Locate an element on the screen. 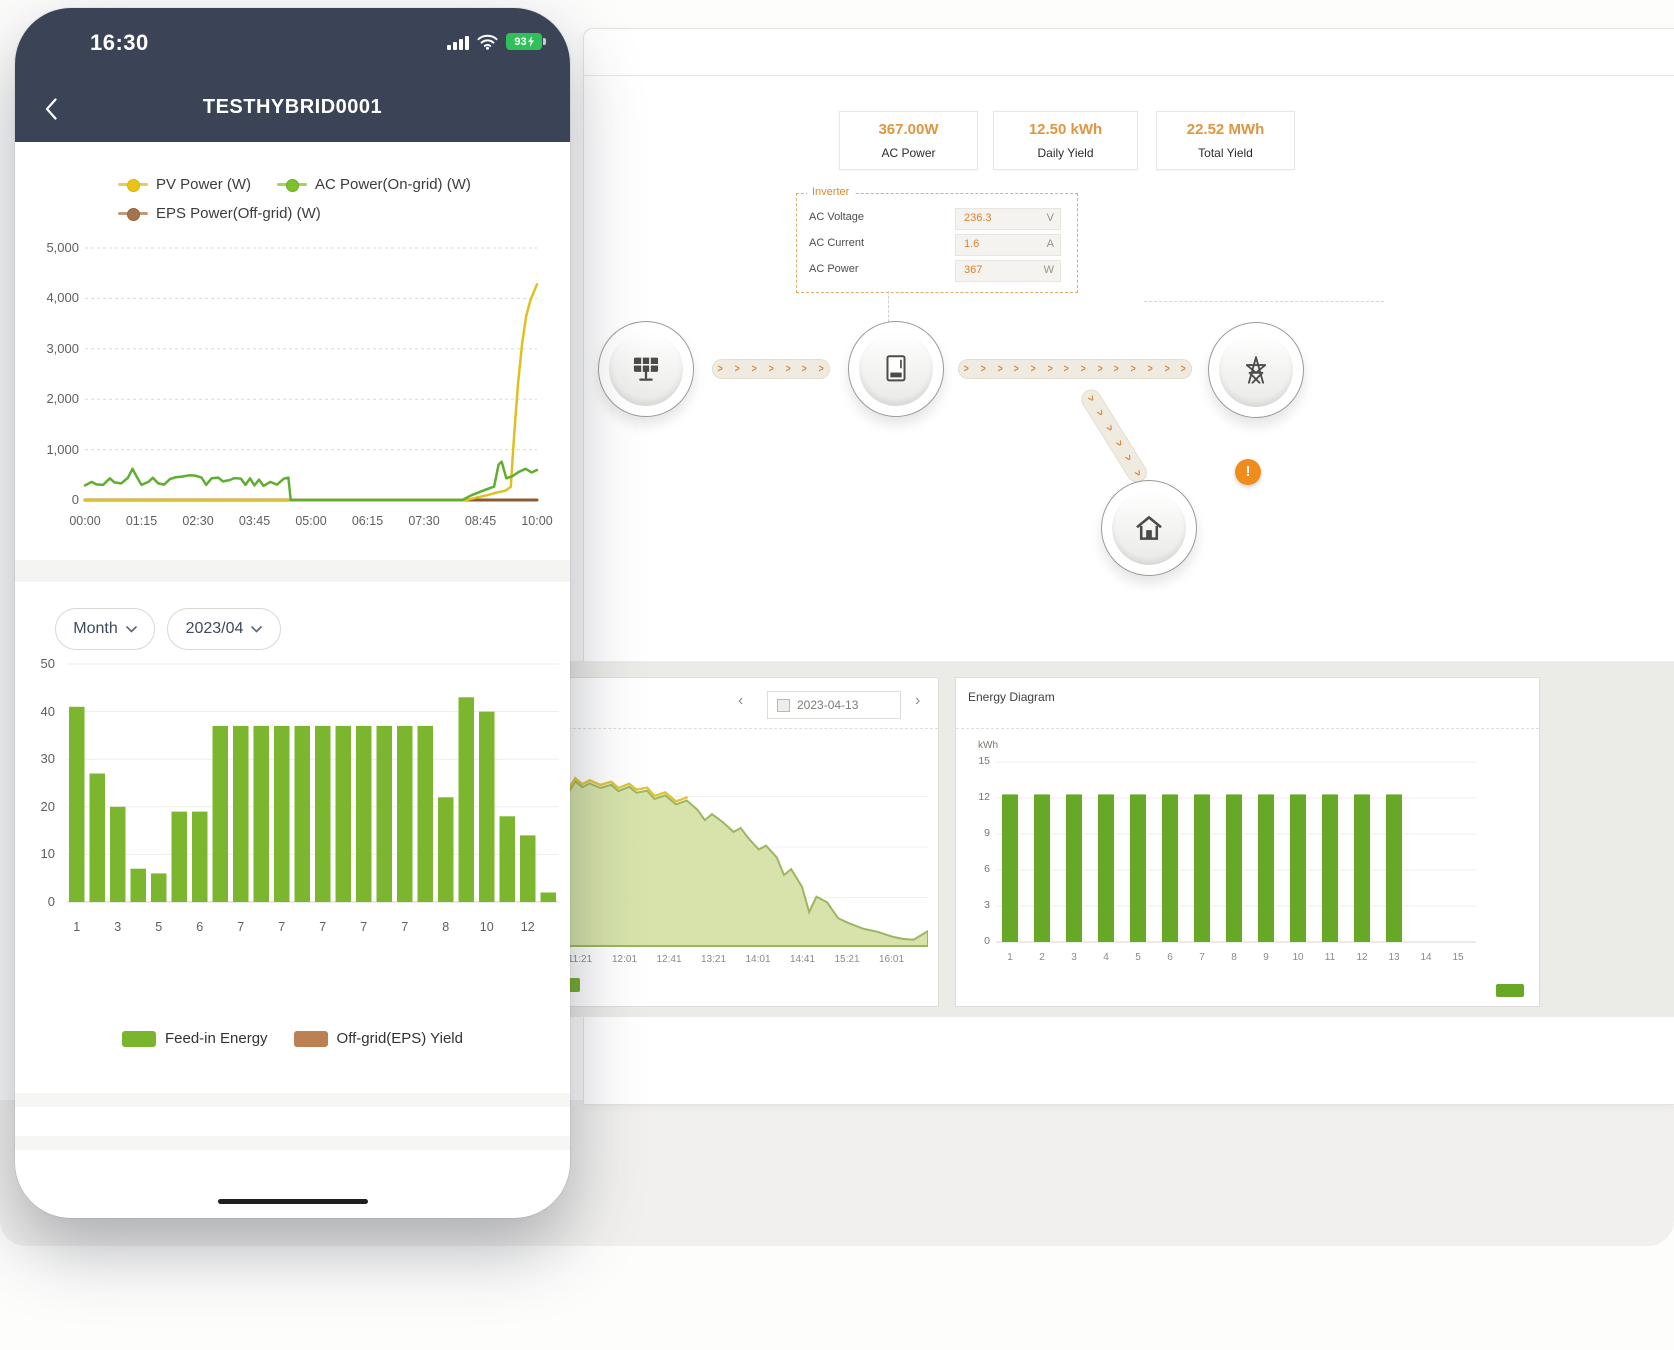 The width and height of the screenshot is (1674, 1350). legend-label: PV Power (W) is located at coordinates (204, 184).